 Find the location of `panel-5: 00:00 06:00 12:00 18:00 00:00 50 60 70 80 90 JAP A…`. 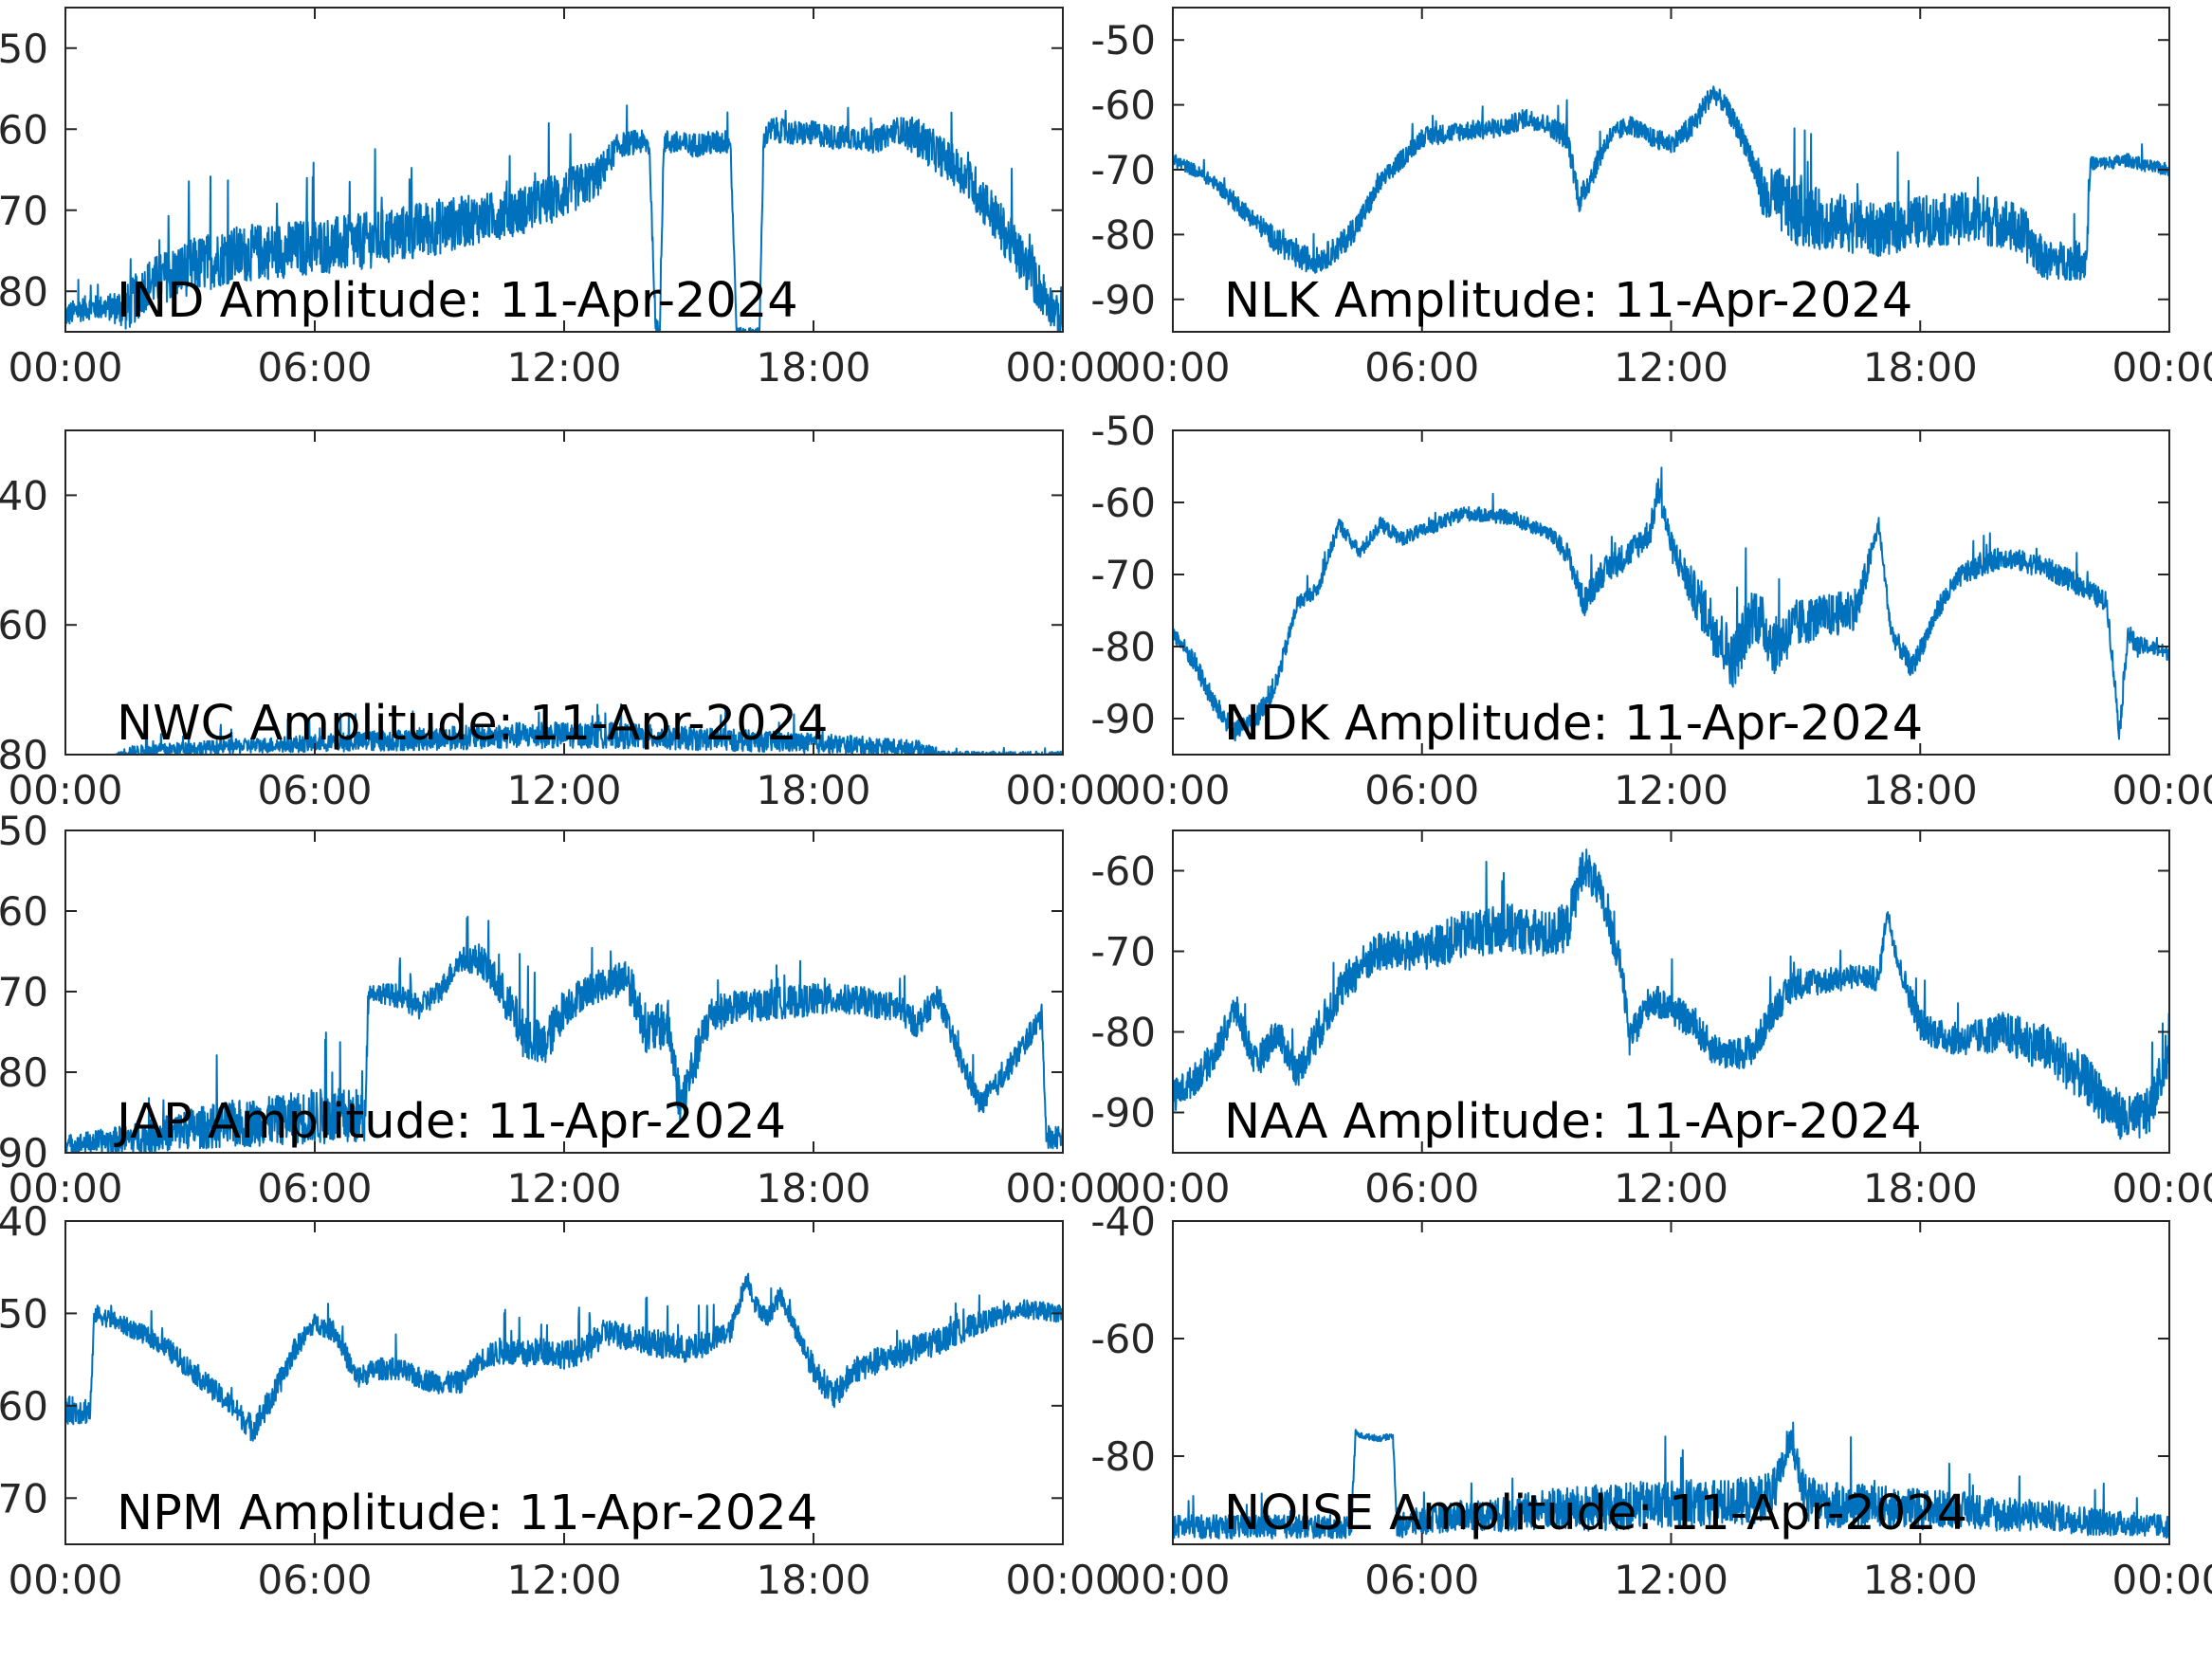

panel-5: 00:00 06:00 12:00 18:00 00:00 50 60 70 80 90 JAP A… is located at coordinates (560, 1010).